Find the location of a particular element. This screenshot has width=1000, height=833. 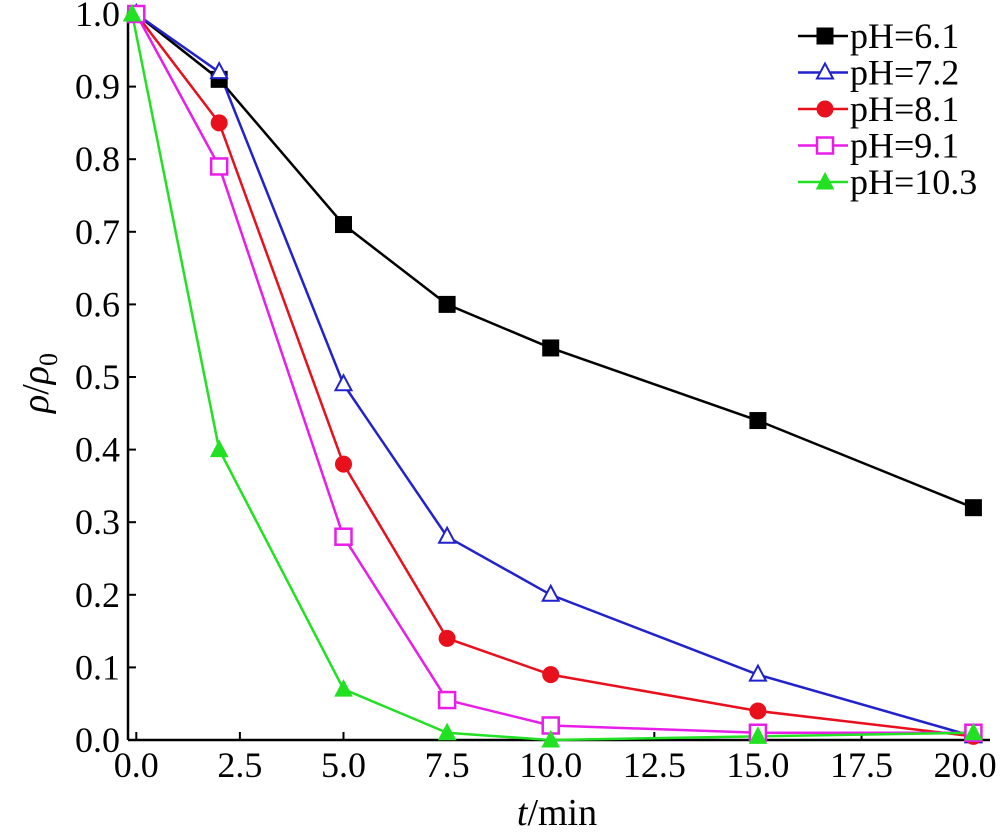

legend-item: pH=7.2 is located at coordinates (878, 73).